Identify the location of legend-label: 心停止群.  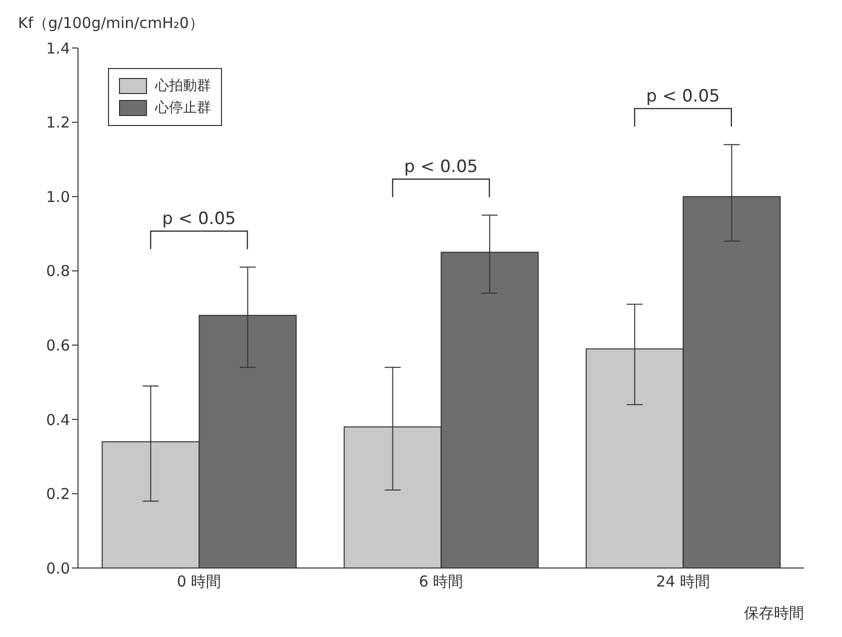
(183, 108).